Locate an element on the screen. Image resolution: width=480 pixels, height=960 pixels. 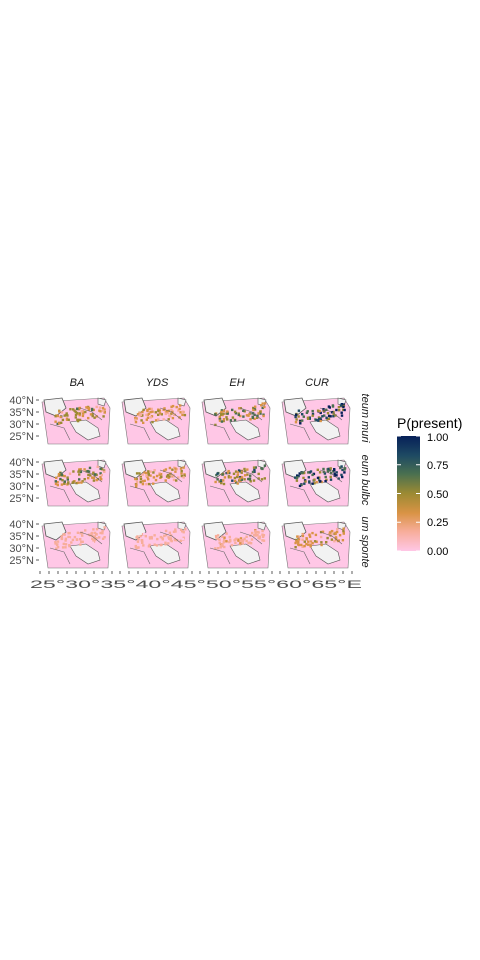
row-title-1: teum muri is located at coordinates (365, 418).